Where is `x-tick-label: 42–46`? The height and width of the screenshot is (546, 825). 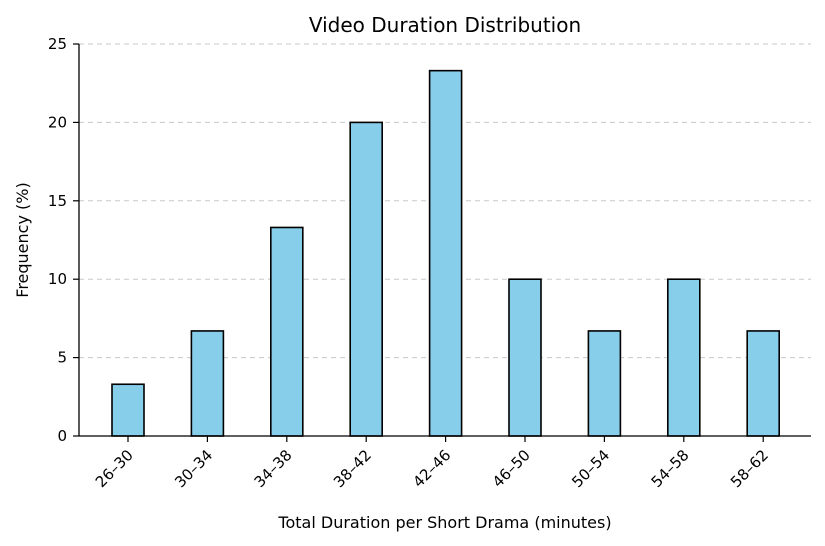
x-tick-label: 42–46 is located at coordinates (431, 468).